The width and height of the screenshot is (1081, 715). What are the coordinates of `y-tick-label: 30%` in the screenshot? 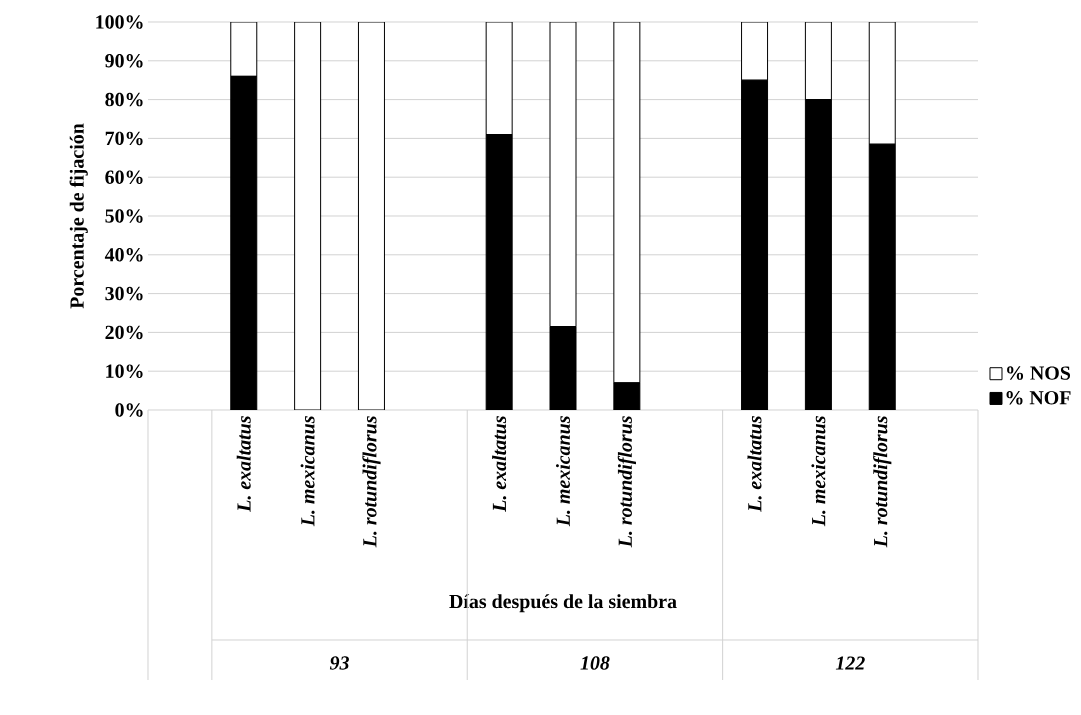 It's located at (124, 293).